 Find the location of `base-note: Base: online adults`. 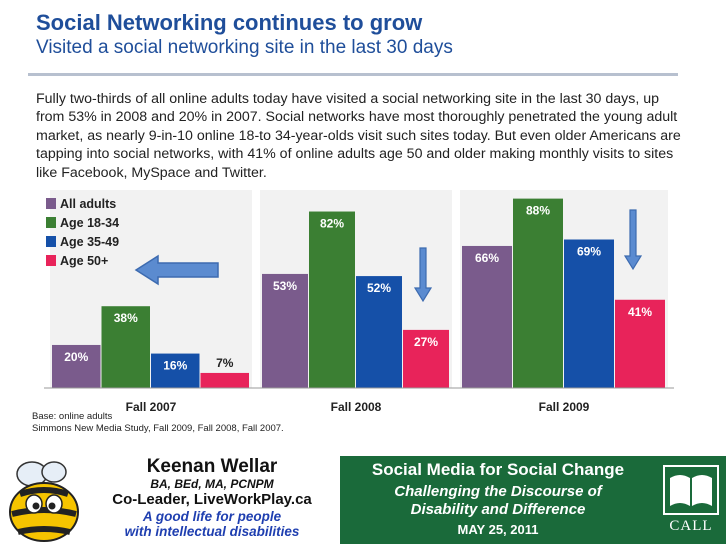

base-note: Base: online adults is located at coordinates (72, 416).